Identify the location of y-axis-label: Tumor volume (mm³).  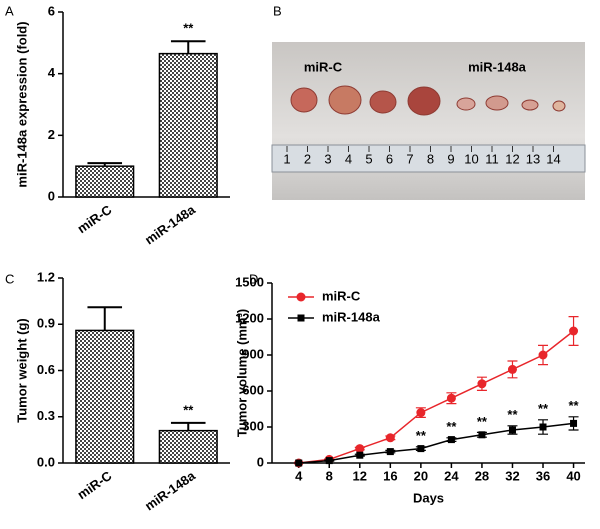
(241, 373).